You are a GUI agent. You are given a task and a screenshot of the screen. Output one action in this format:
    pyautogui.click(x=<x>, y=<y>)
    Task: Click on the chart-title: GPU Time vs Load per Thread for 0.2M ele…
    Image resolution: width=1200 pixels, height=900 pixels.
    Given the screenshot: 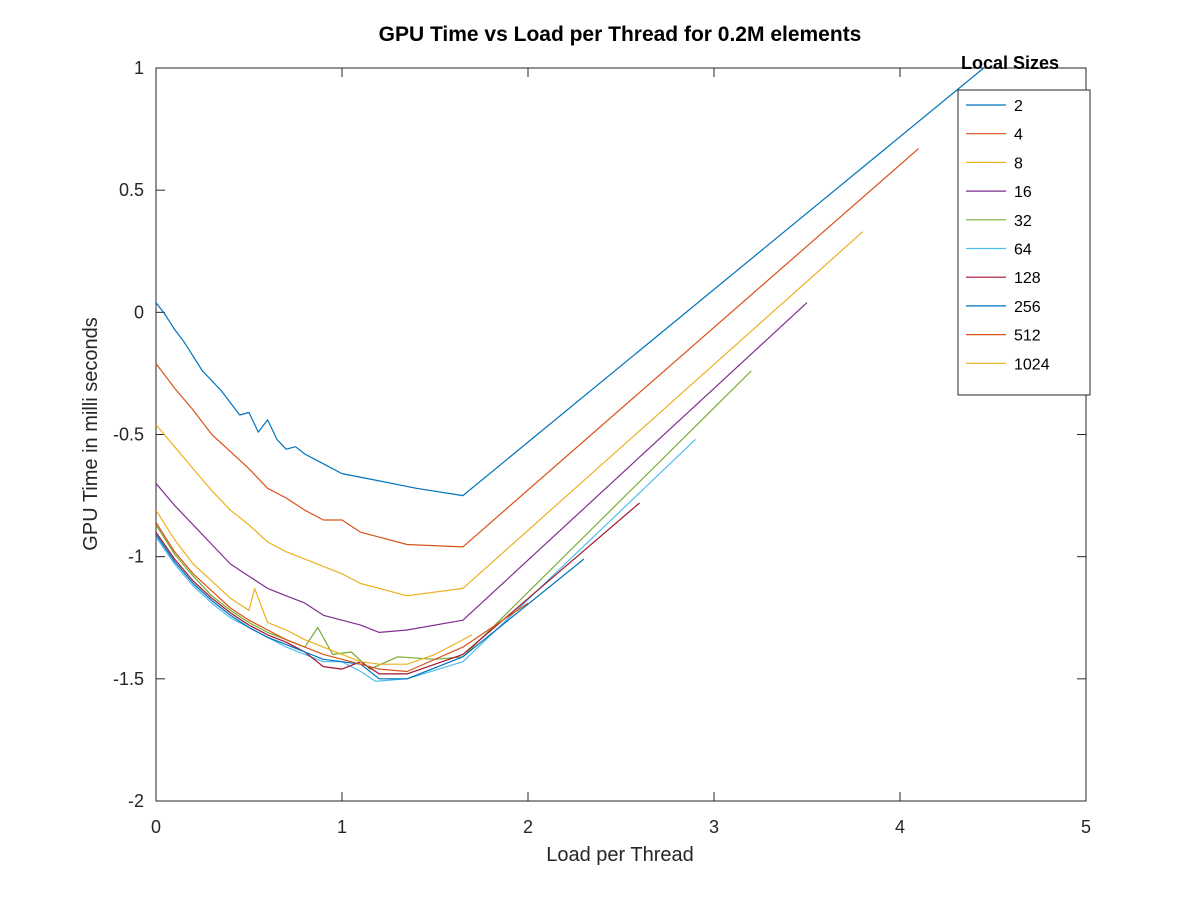 What is the action you would take?
    pyautogui.click(x=620, y=34)
    